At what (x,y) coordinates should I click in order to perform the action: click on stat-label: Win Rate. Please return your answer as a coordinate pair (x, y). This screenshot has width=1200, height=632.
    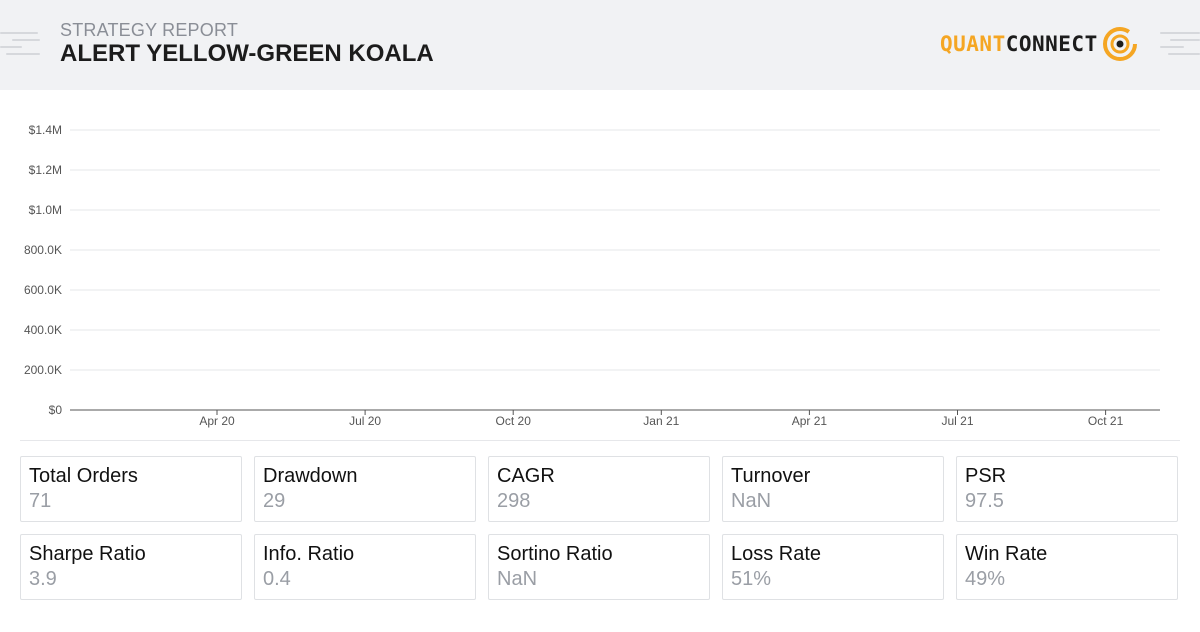
    Looking at the image, I should click on (1006, 554).